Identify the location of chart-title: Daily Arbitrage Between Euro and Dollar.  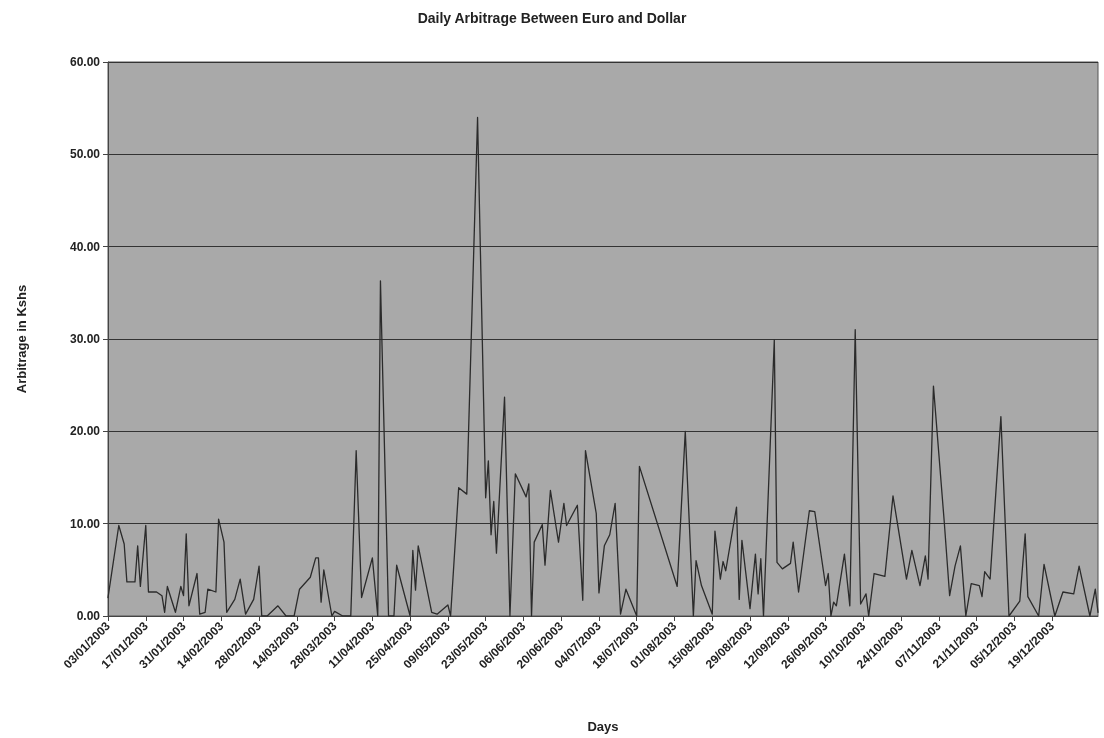
(552, 18).